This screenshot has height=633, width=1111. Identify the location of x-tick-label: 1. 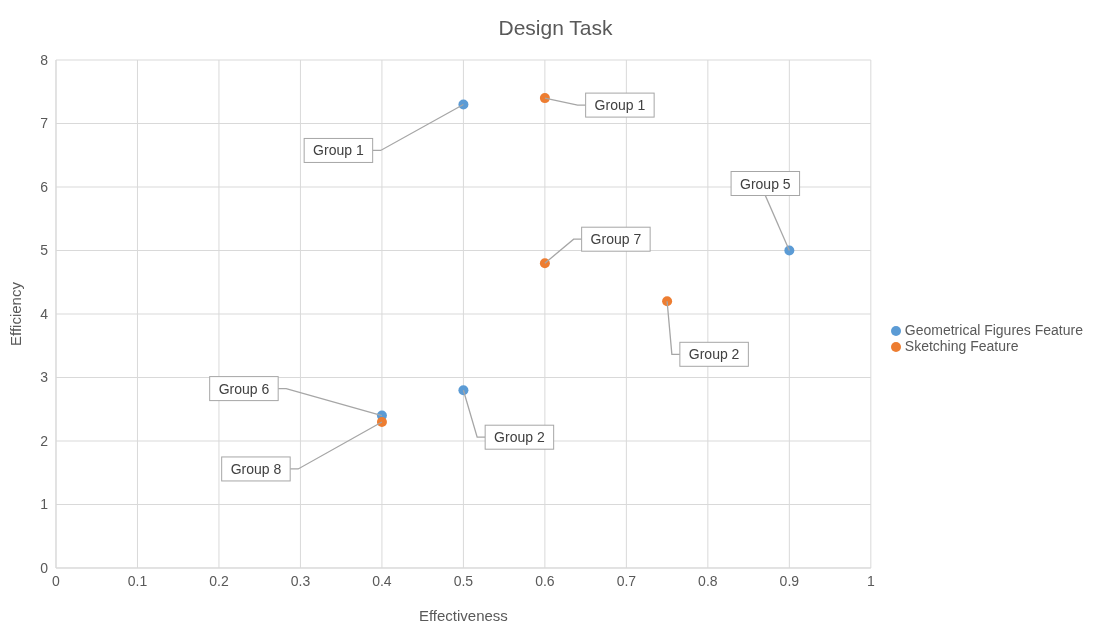
(870, 580).